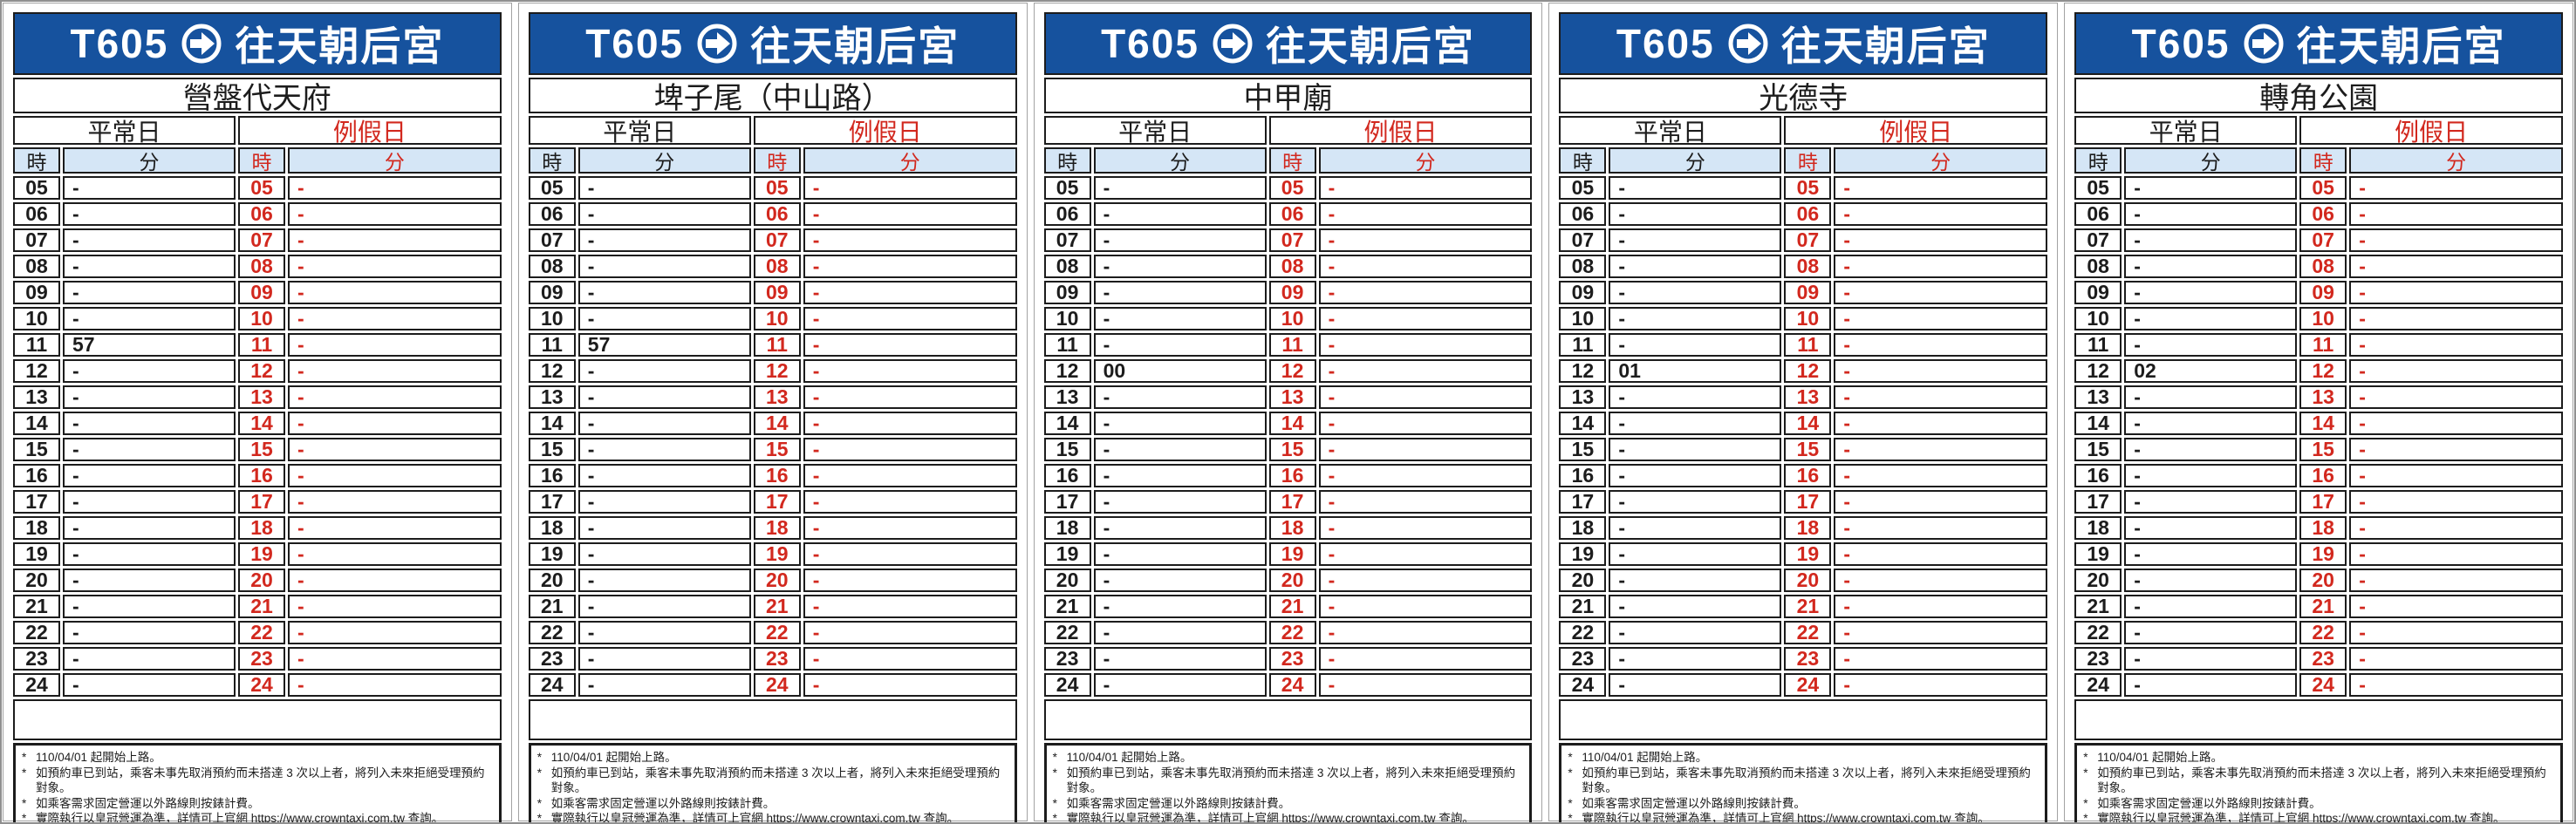 Image resolution: width=2576 pixels, height=824 pixels. What do you see at coordinates (552, 293) in the screenshot?
I see `weekday-hour-cell: 09` at bounding box center [552, 293].